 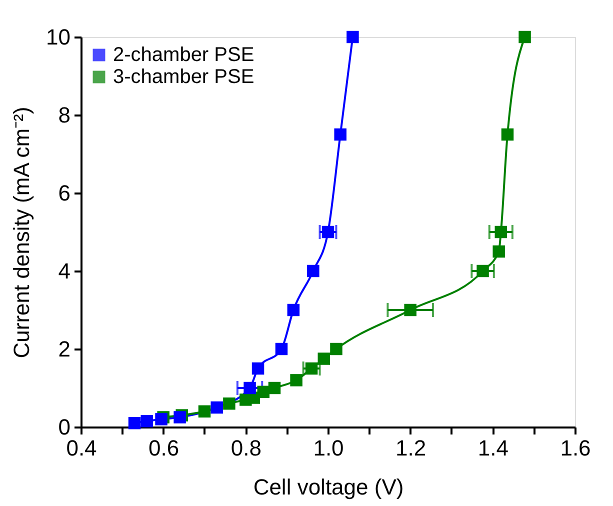 What do you see at coordinates (21, 232) in the screenshot?
I see `y-axis-title: Current density (mA cm⁻²)` at bounding box center [21, 232].